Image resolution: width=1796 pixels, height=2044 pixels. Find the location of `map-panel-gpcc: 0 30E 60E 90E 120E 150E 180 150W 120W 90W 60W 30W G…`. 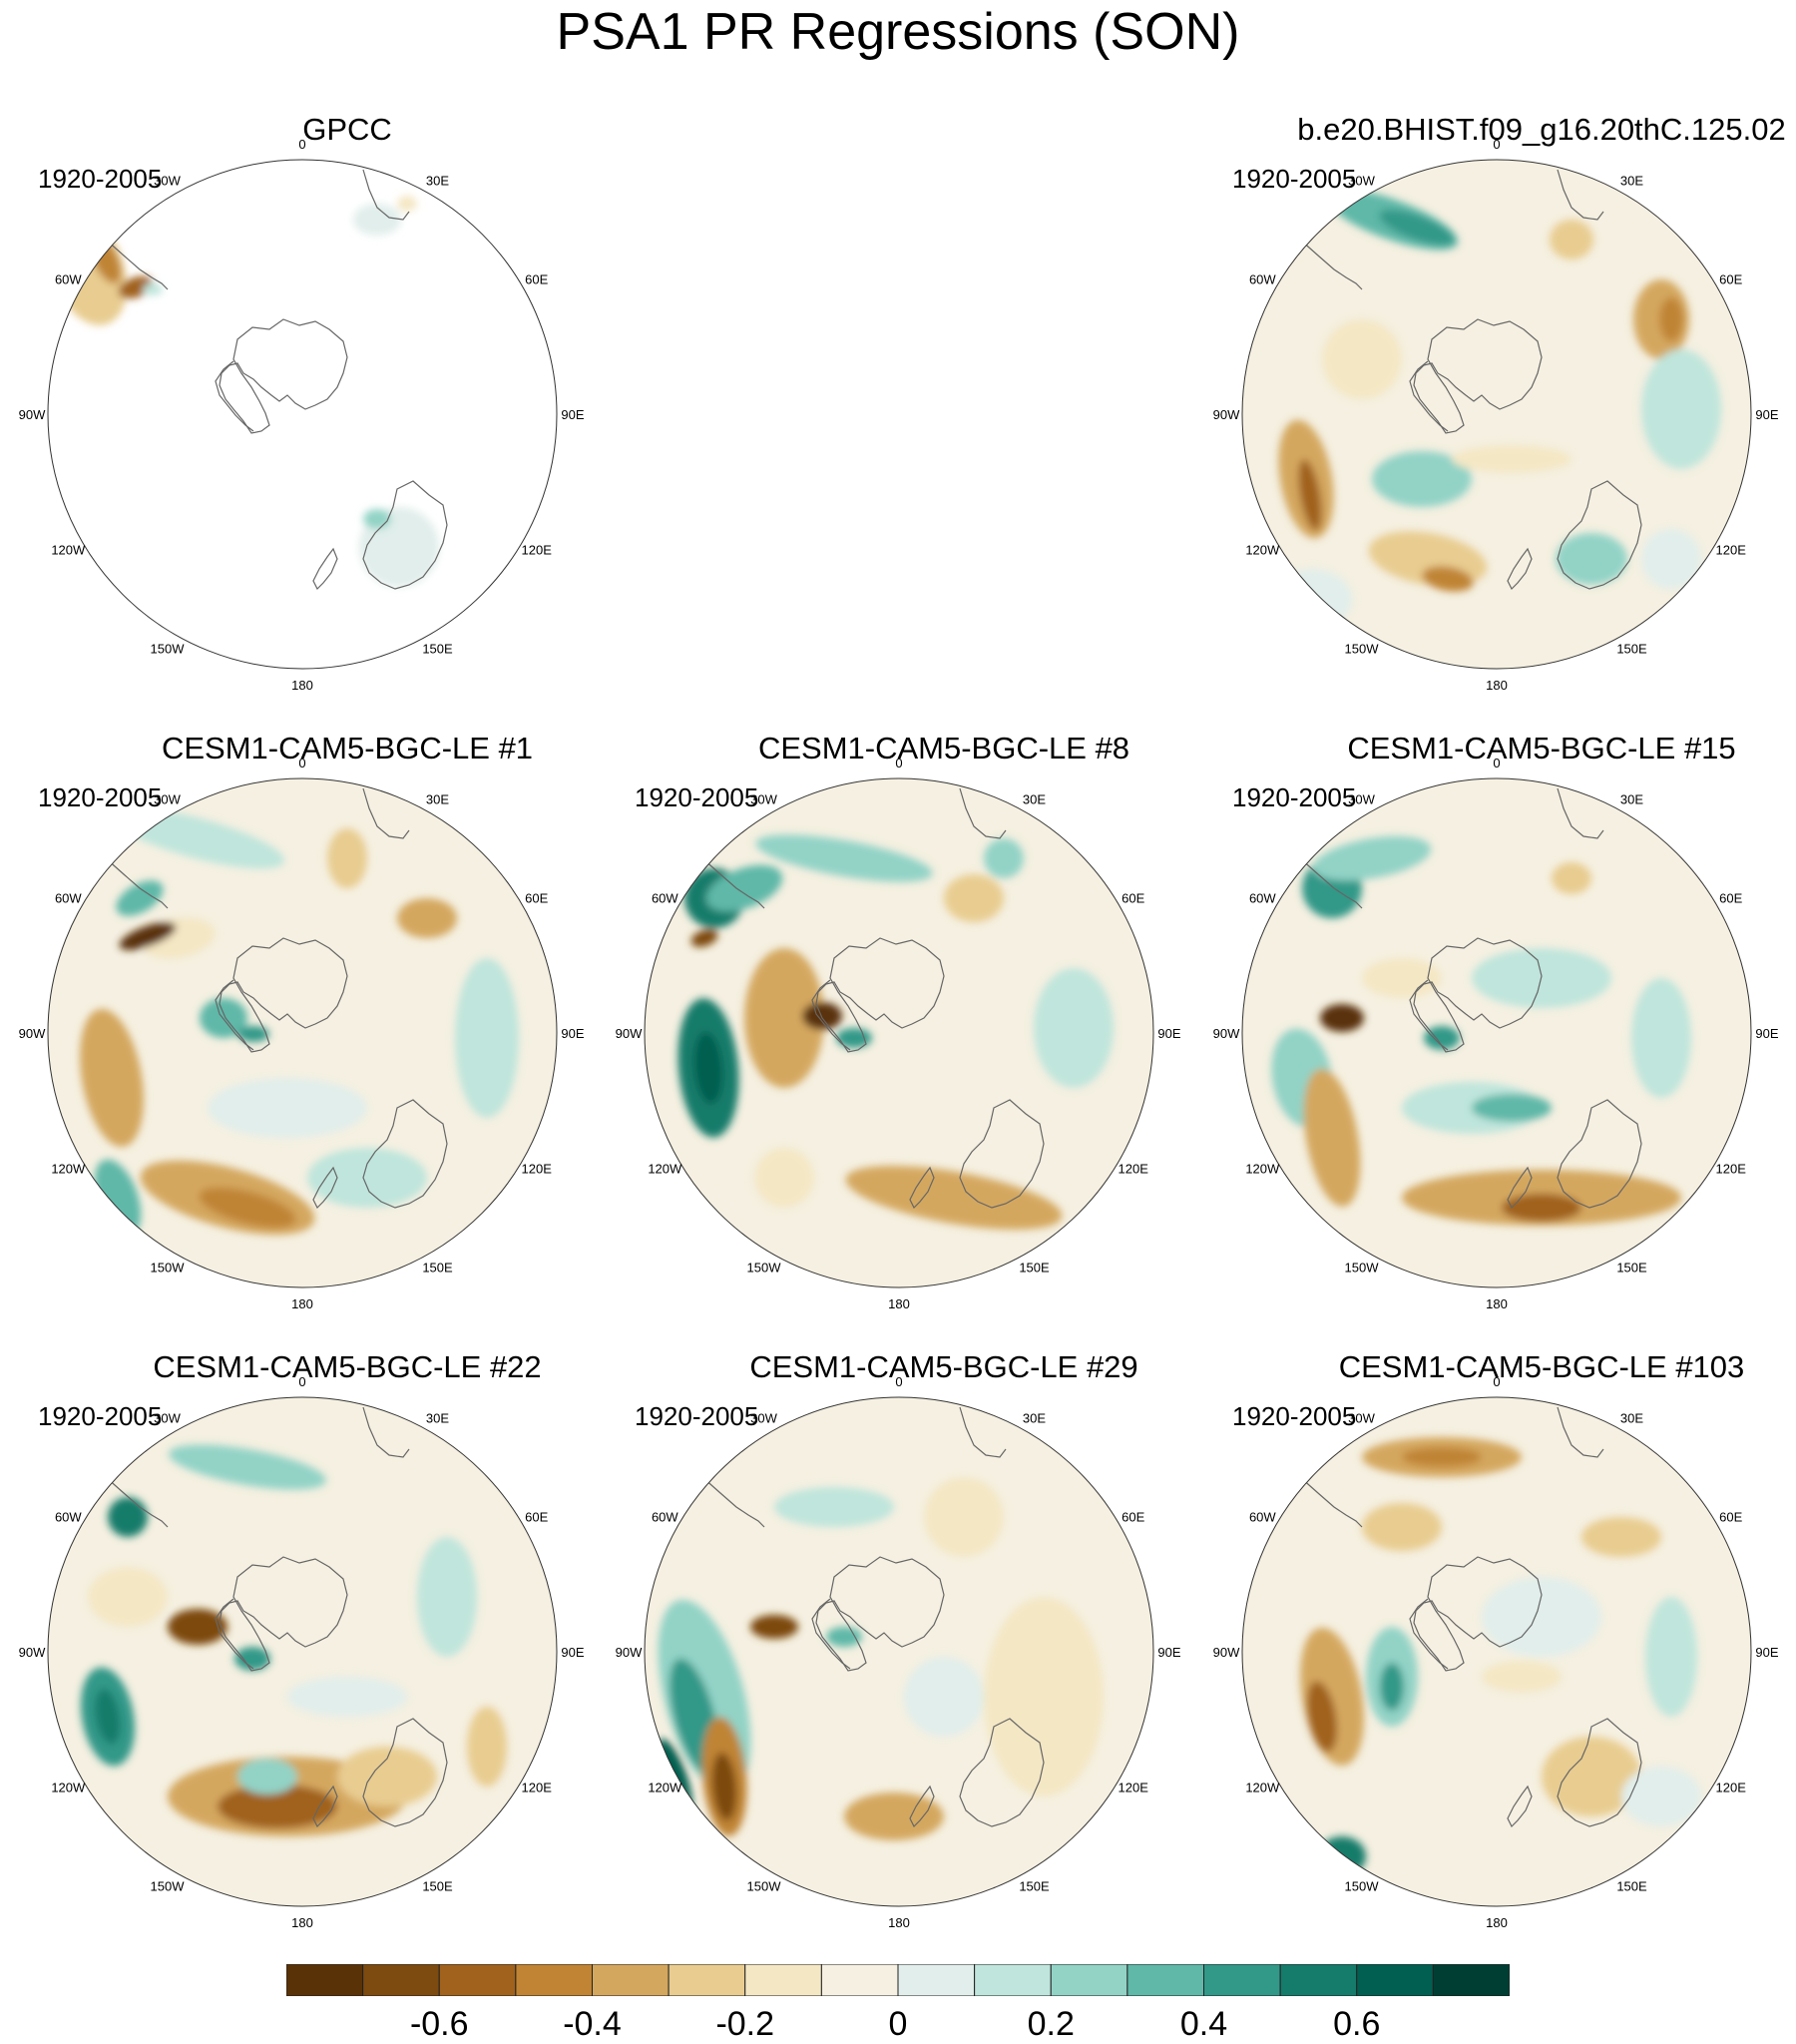

map-panel-gpcc: 0 30E 60E 90E 120E 150E 180 150W 120W 90W 60W 30W G… is located at coordinates (313, 415).